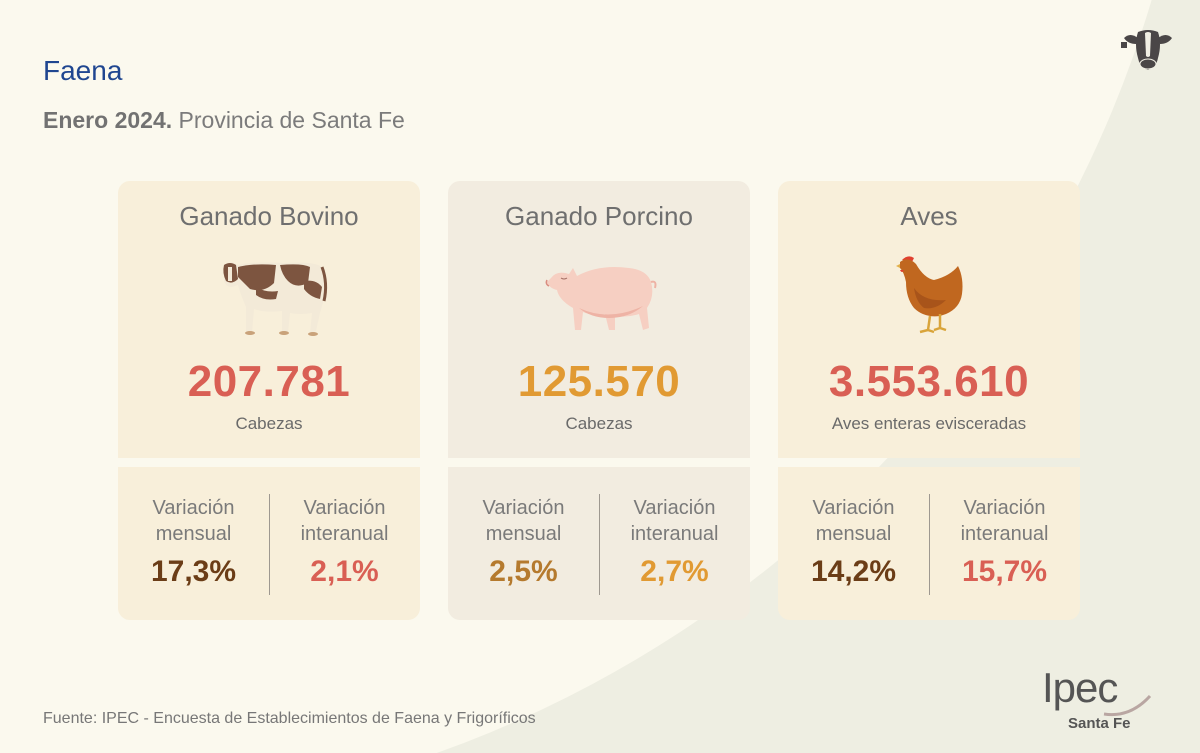 The image size is (1200, 753). I want to click on variation-yearly: Variación interanual 2,7%, so click(674, 542).